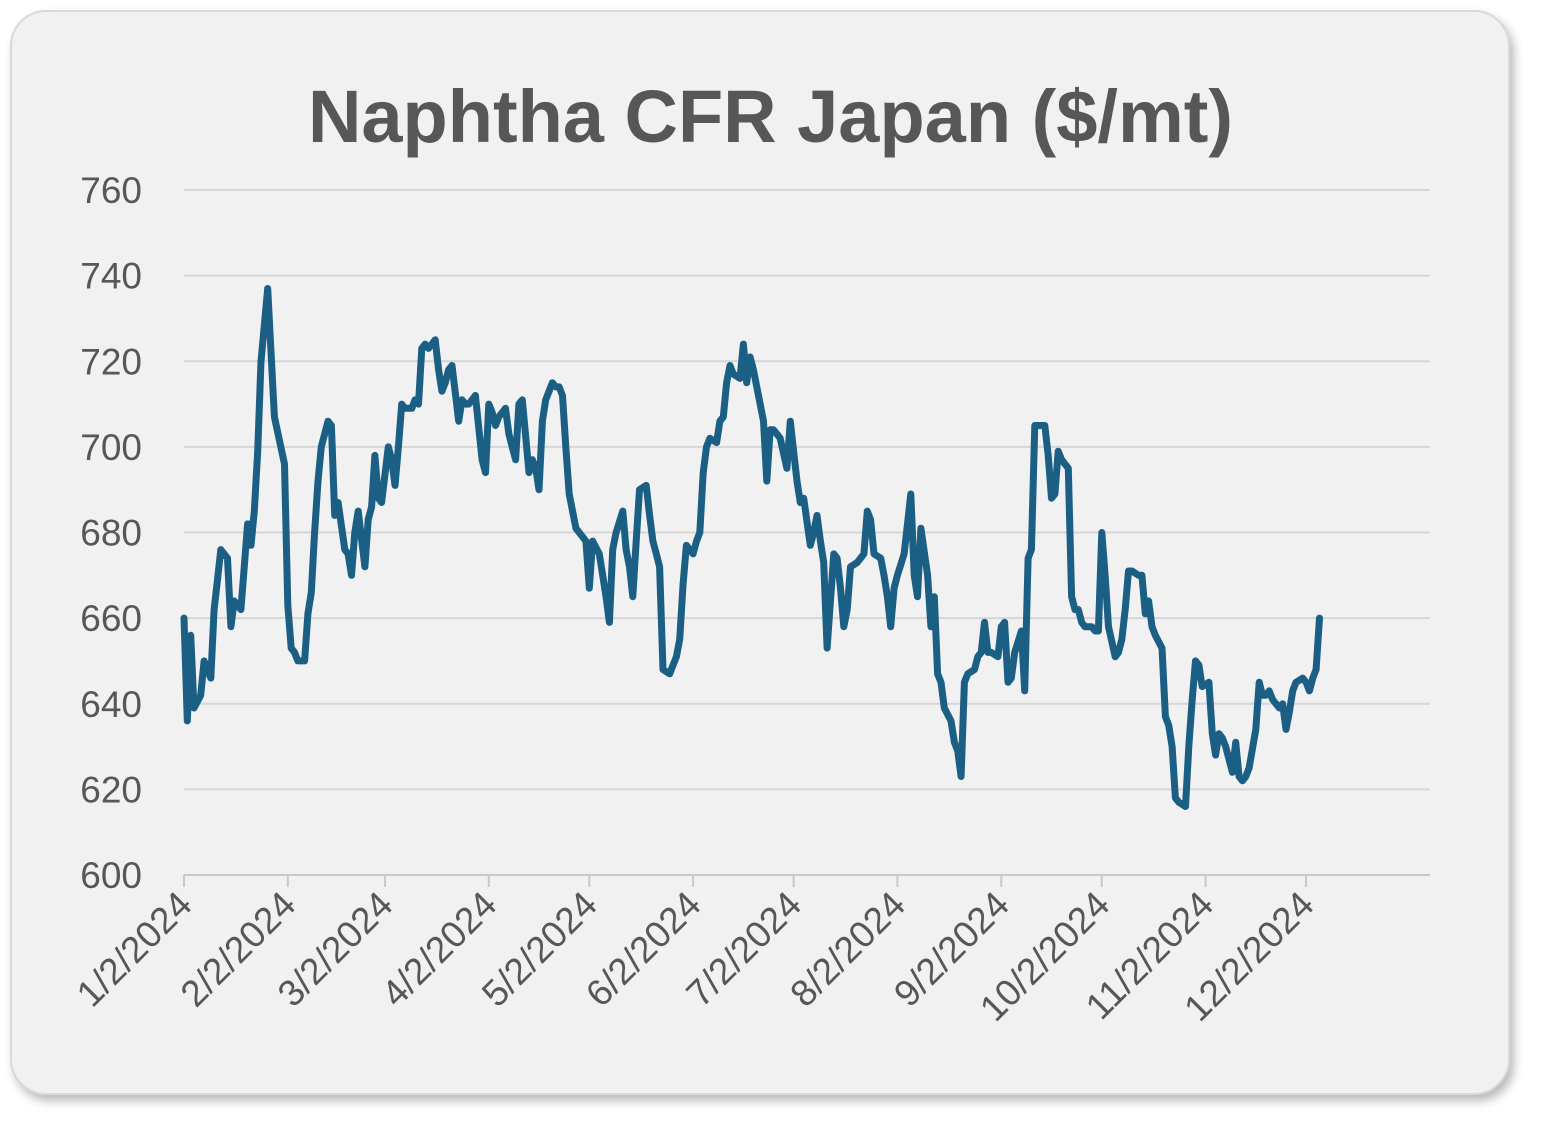 This screenshot has height=1127, width=1541. Describe the element at coordinates (111, 447) in the screenshot. I see `y-tick-label: 700` at that location.